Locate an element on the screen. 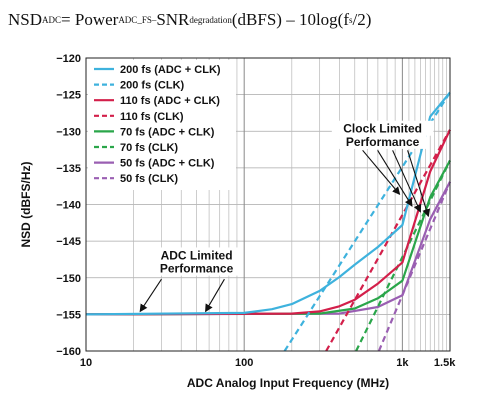 This screenshot has width=480, height=401. y-tick-label: −125 is located at coordinates (68, 96).